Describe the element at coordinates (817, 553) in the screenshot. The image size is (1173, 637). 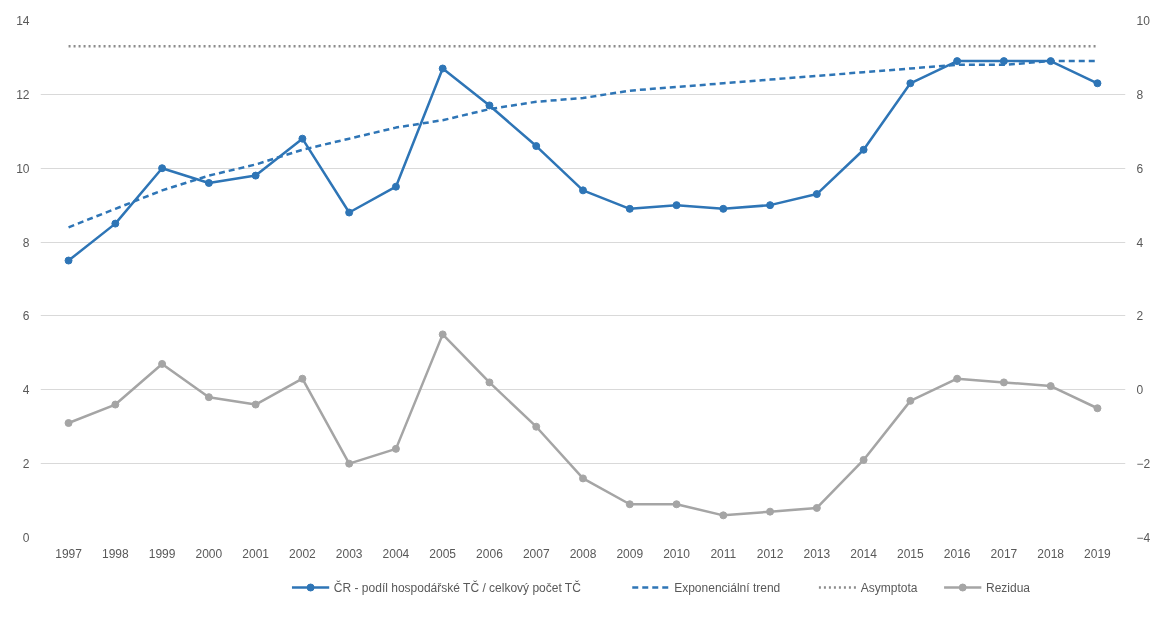
I see `x-tick-label: 2013` at that location.